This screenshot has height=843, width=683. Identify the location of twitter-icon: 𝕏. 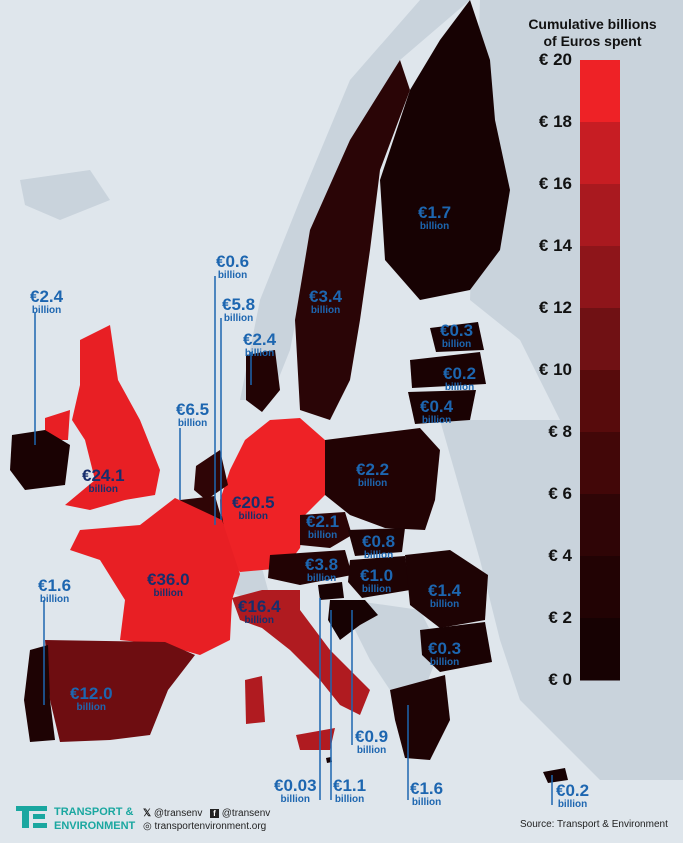
(147, 813).